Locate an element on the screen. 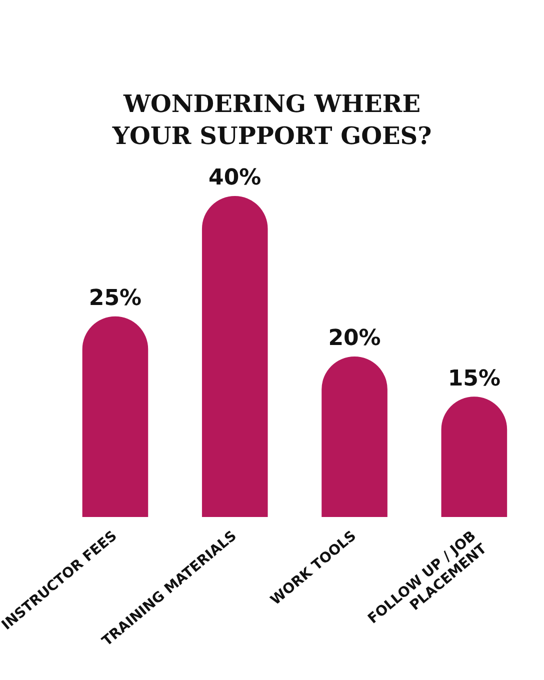 Image resolution: width=544 pixels, height=680 pixels. data-label: 25% is located at coordinates (115, 299).